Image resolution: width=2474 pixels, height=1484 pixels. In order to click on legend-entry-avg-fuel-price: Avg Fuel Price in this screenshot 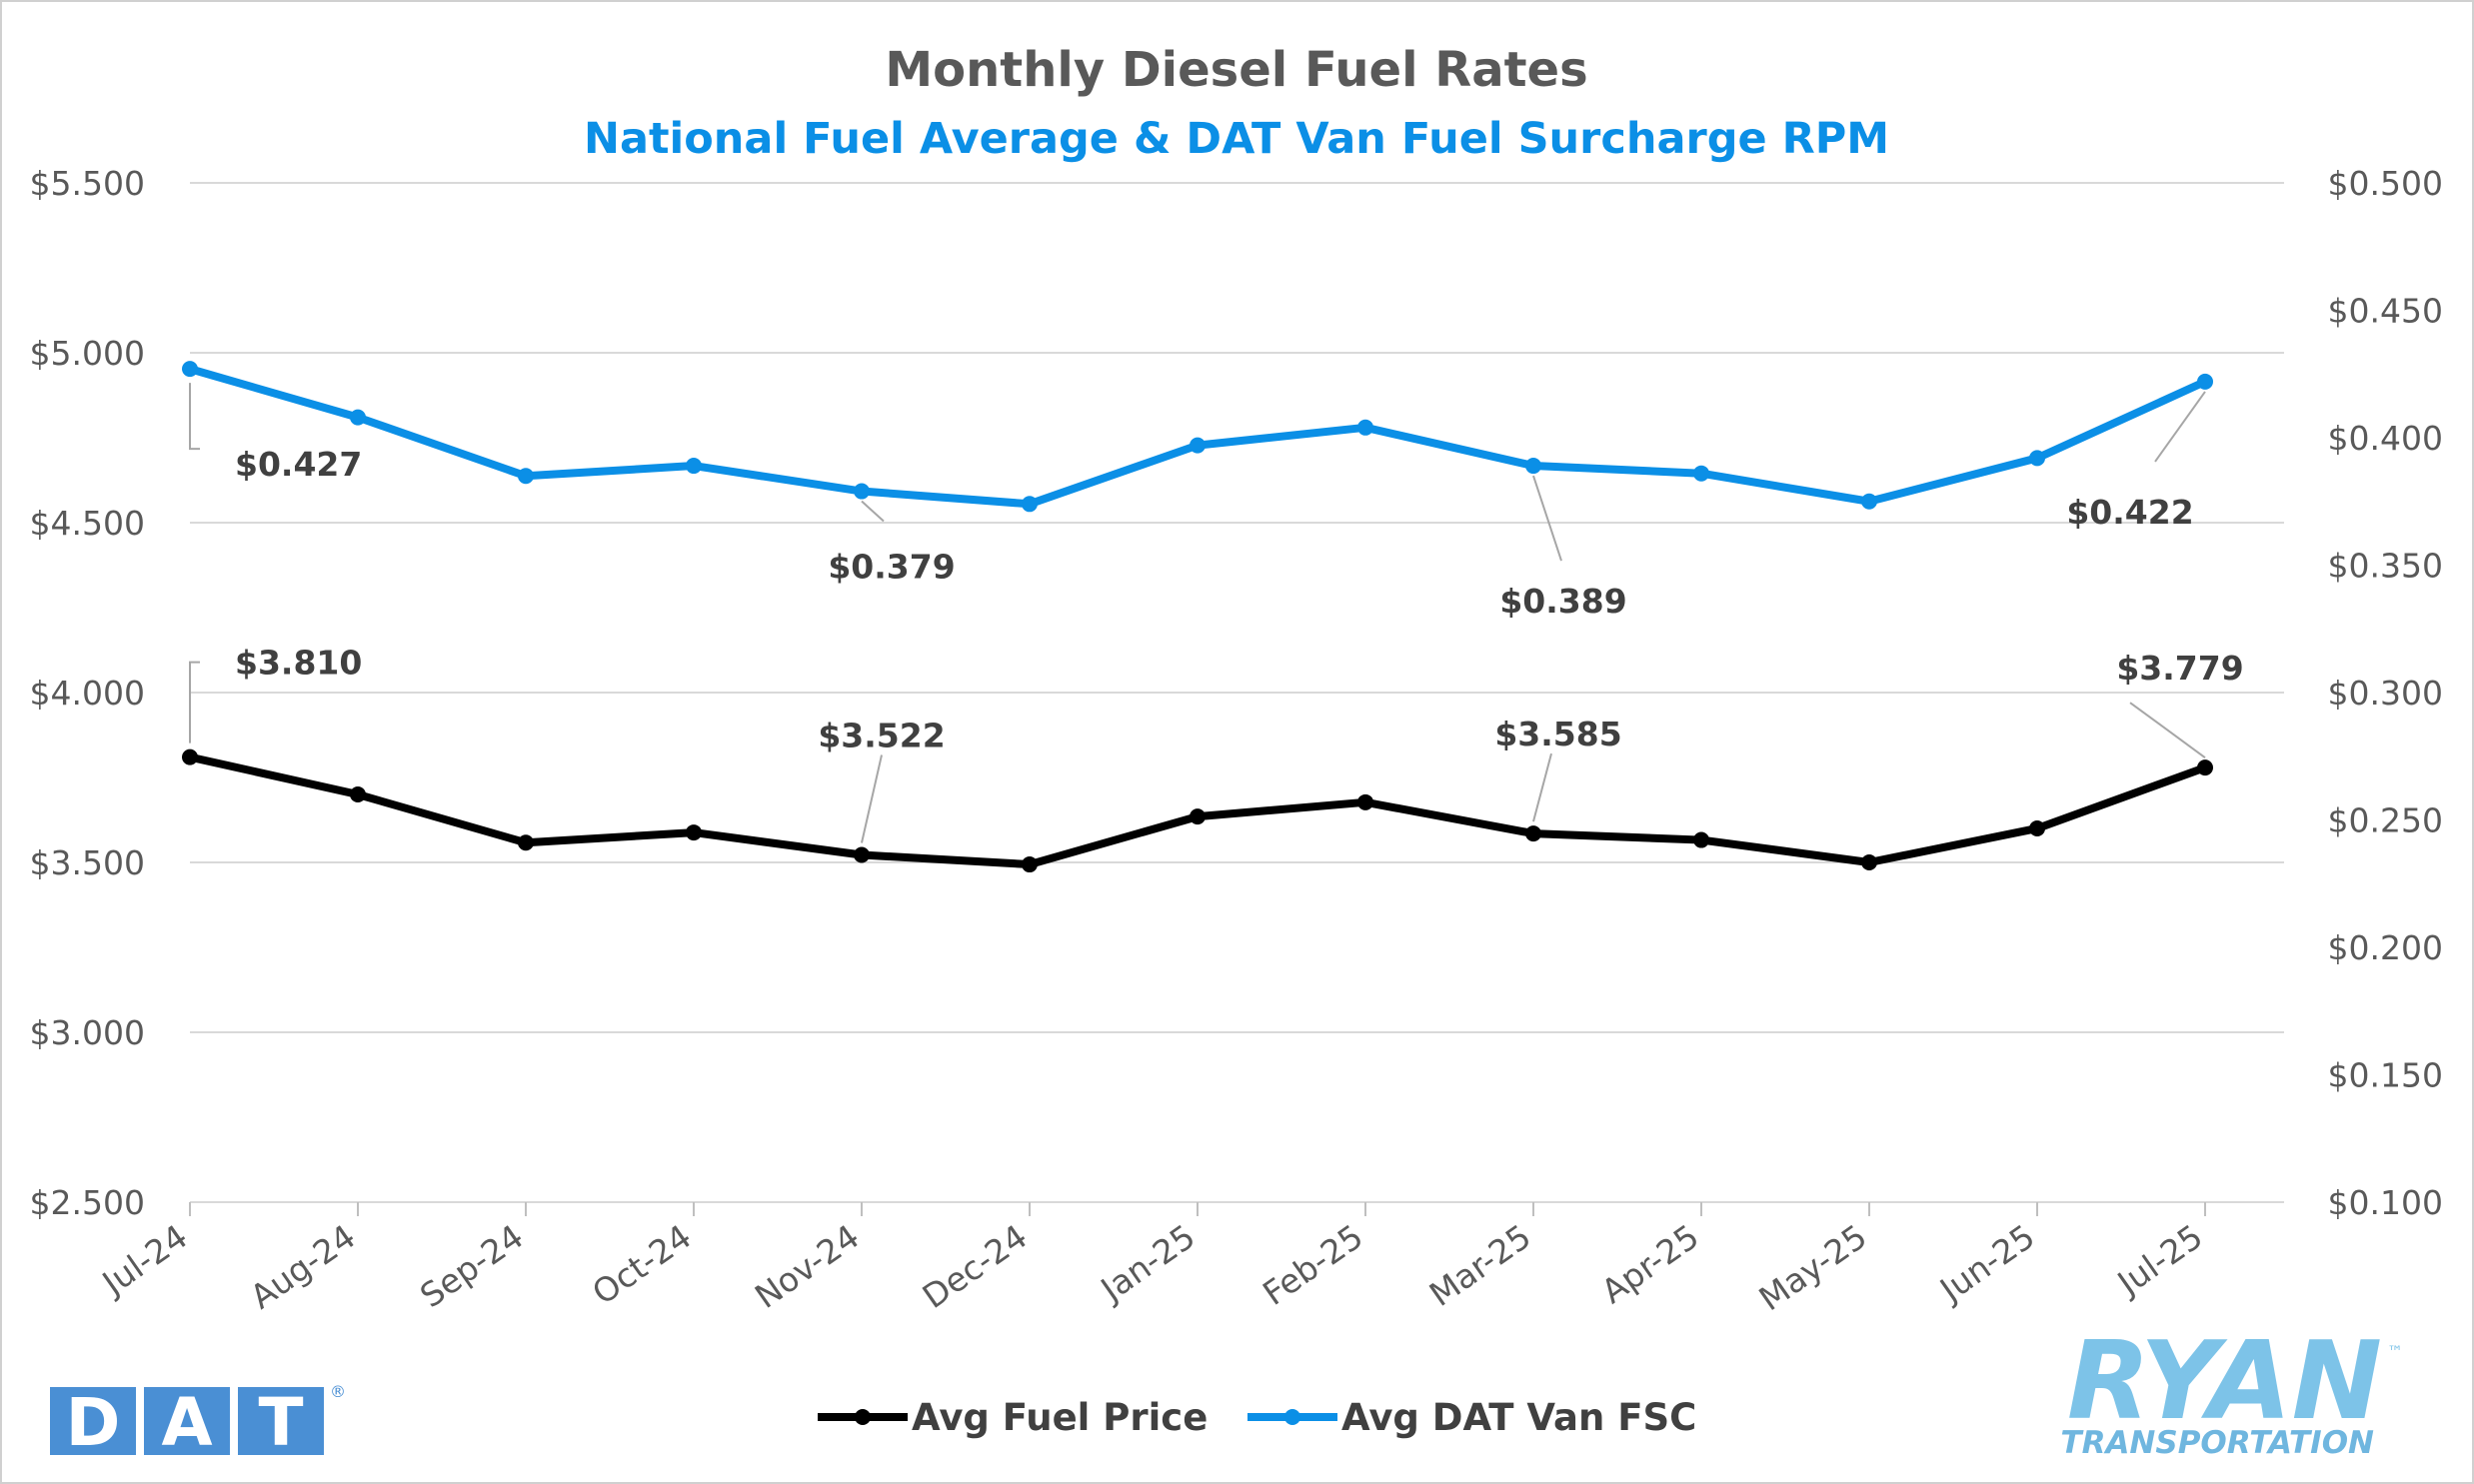, I will do `click(1013, 1417)`.